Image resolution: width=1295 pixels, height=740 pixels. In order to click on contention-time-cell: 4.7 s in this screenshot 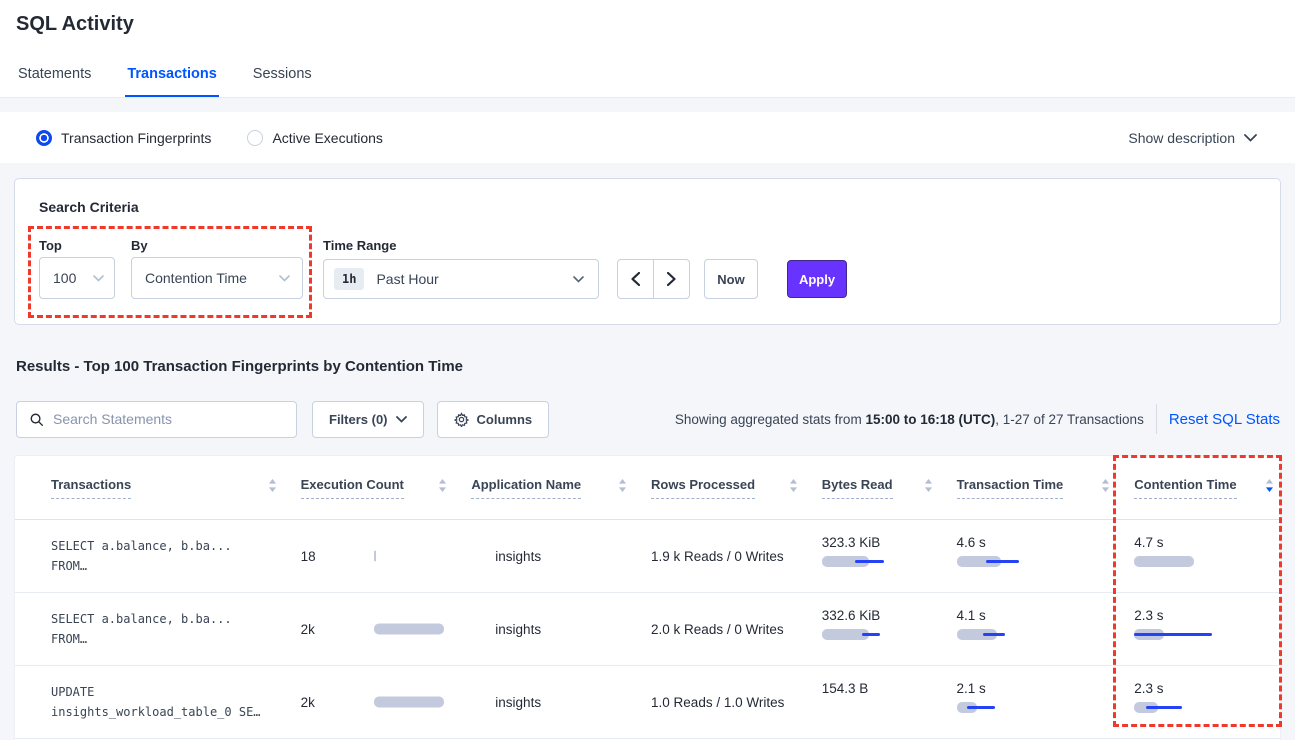, I will do `click(1207, 556)`.